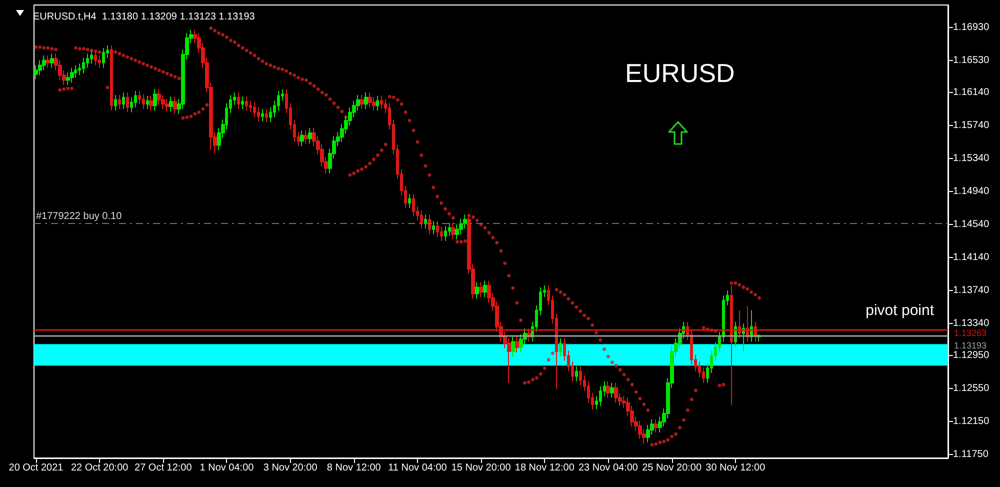  What do you see at coordinates (227, 468) in the screenshot?
I see `x-tick-label: 1 Nov 04:00` at bounding box center [227, 468].